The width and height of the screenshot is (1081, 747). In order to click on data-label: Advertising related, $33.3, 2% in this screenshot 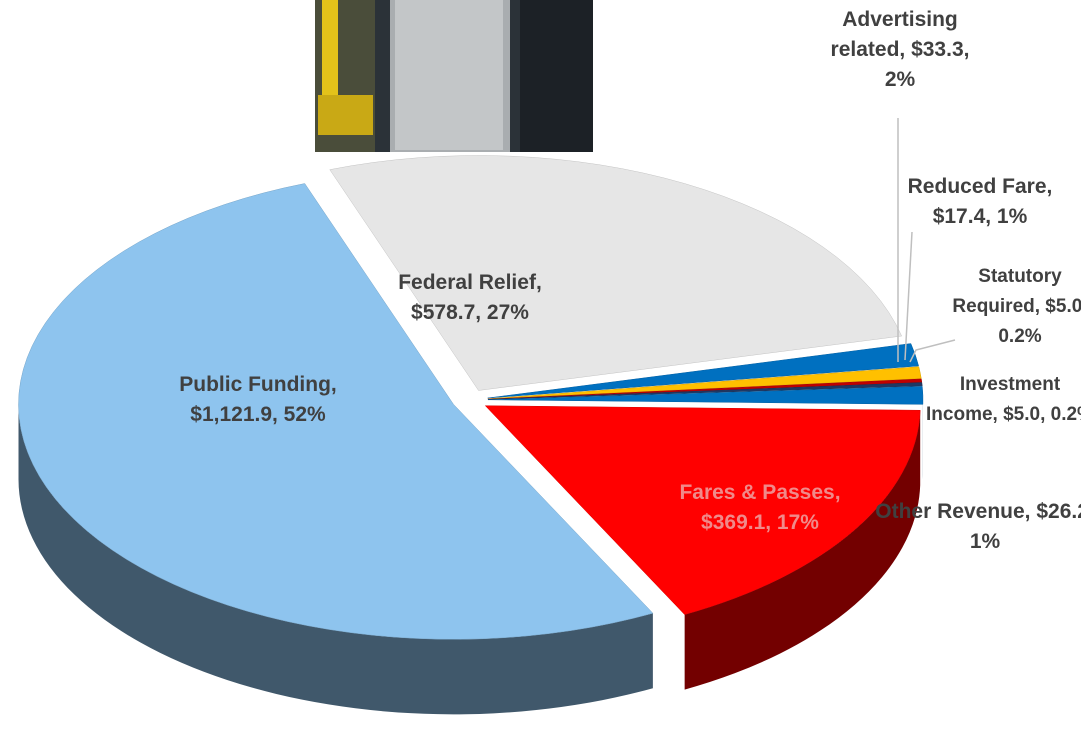, I will do `click(900, 49)`.